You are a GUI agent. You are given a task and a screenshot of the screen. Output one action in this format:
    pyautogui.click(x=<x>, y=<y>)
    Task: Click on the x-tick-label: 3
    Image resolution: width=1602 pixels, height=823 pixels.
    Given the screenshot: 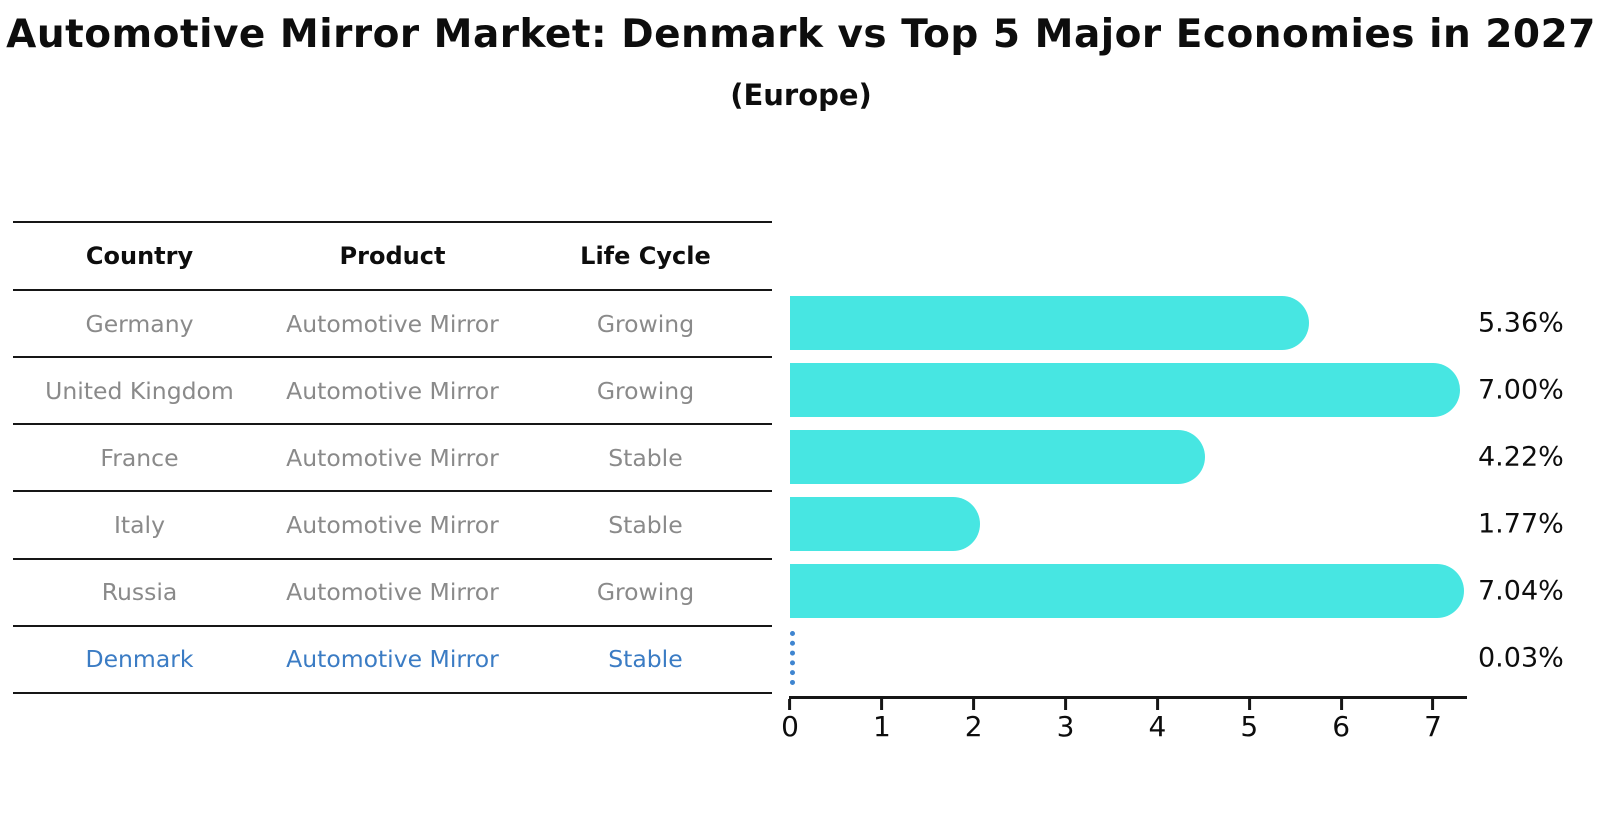 What is the action you would take?
    pyautogui.click(x=1065, y=726)
    